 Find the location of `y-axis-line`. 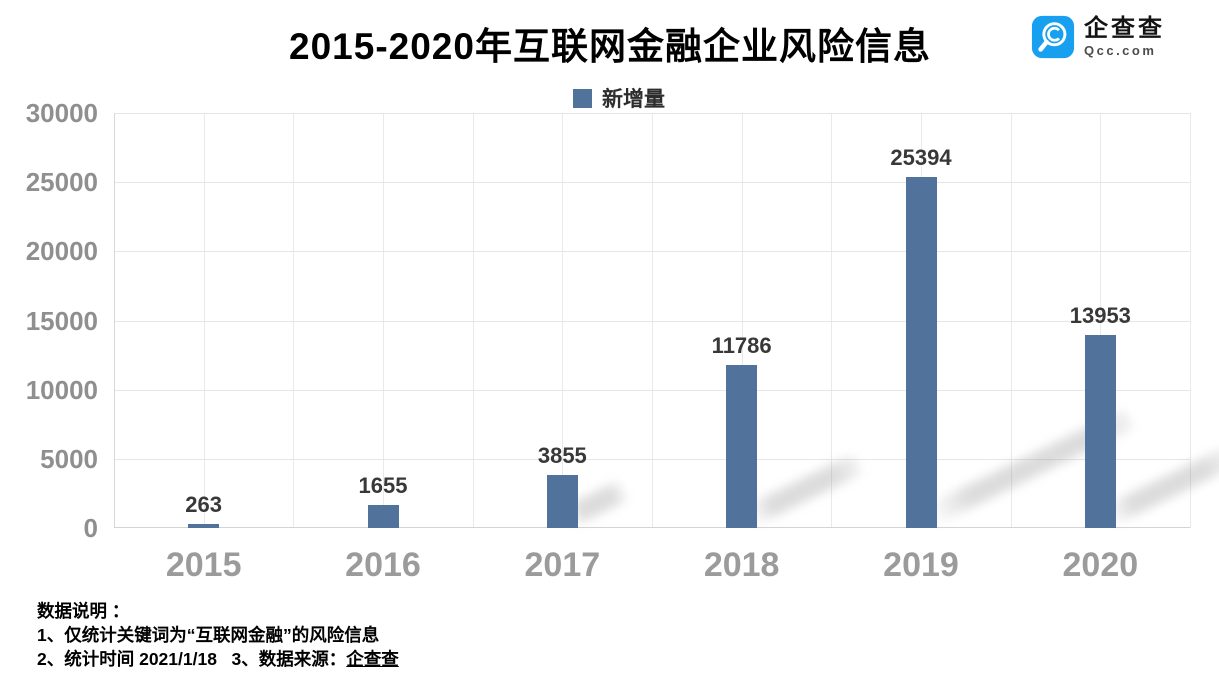

y-axis-line is located at coordinates (114, 320).